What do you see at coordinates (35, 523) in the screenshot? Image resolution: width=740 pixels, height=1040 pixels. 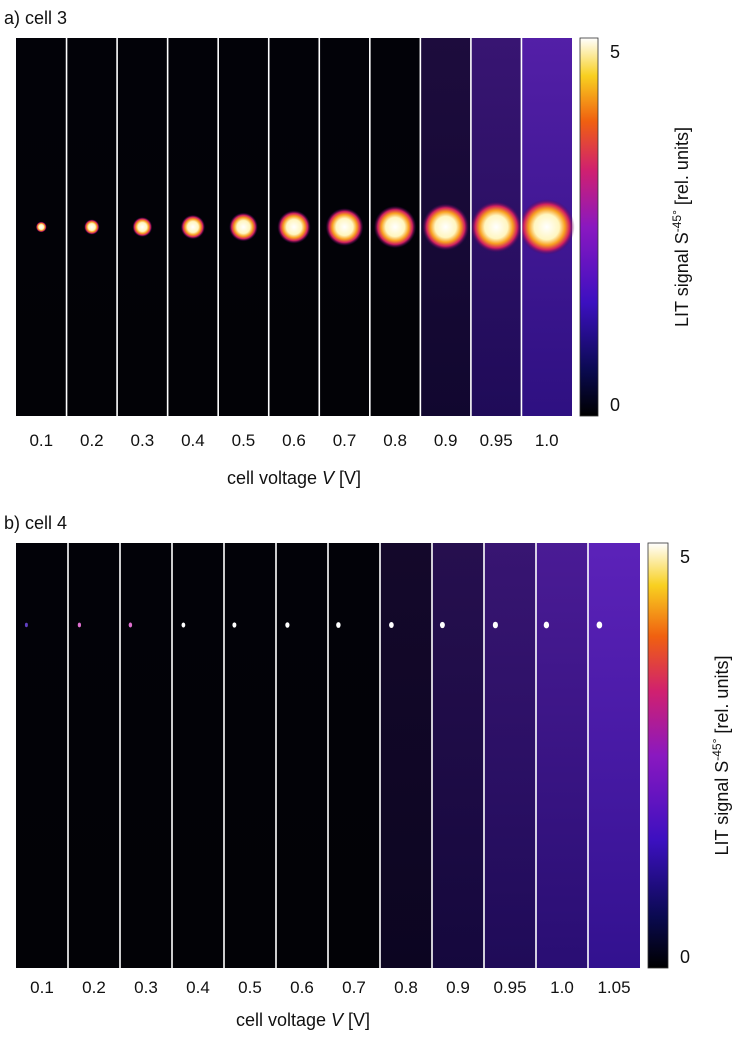 I see `panel-label: b) cell 4` at bounding box center [35, 523].